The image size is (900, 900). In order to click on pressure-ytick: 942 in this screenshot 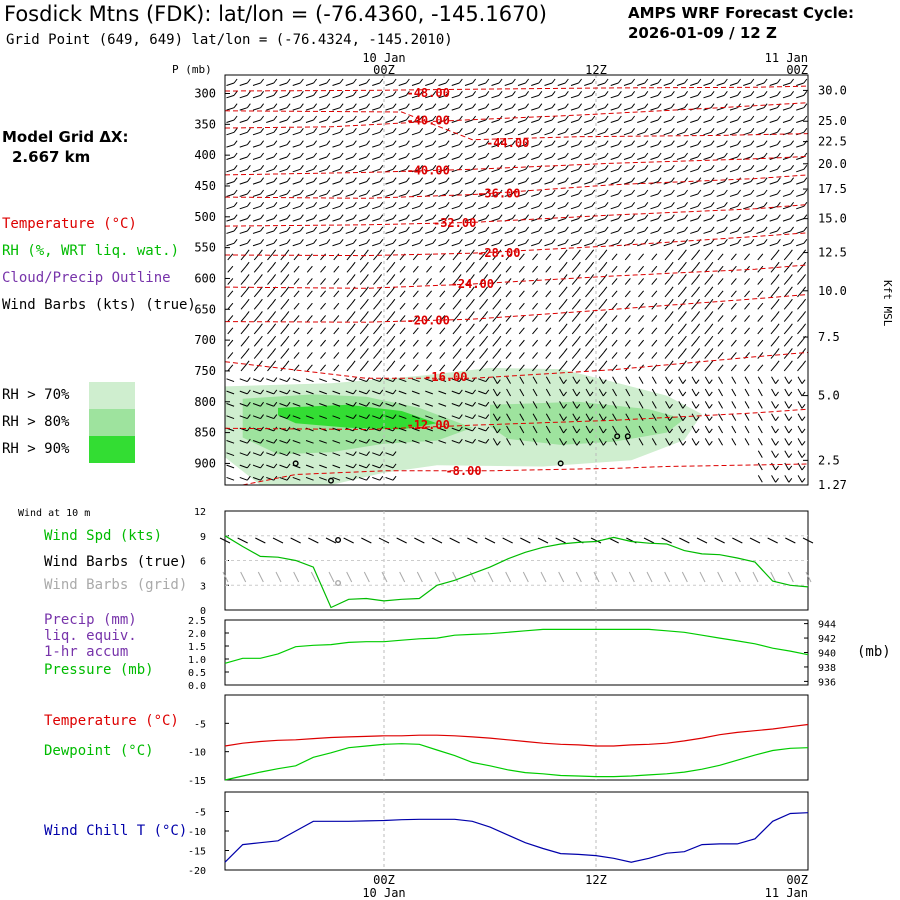, I will do `click(827, 639)`.